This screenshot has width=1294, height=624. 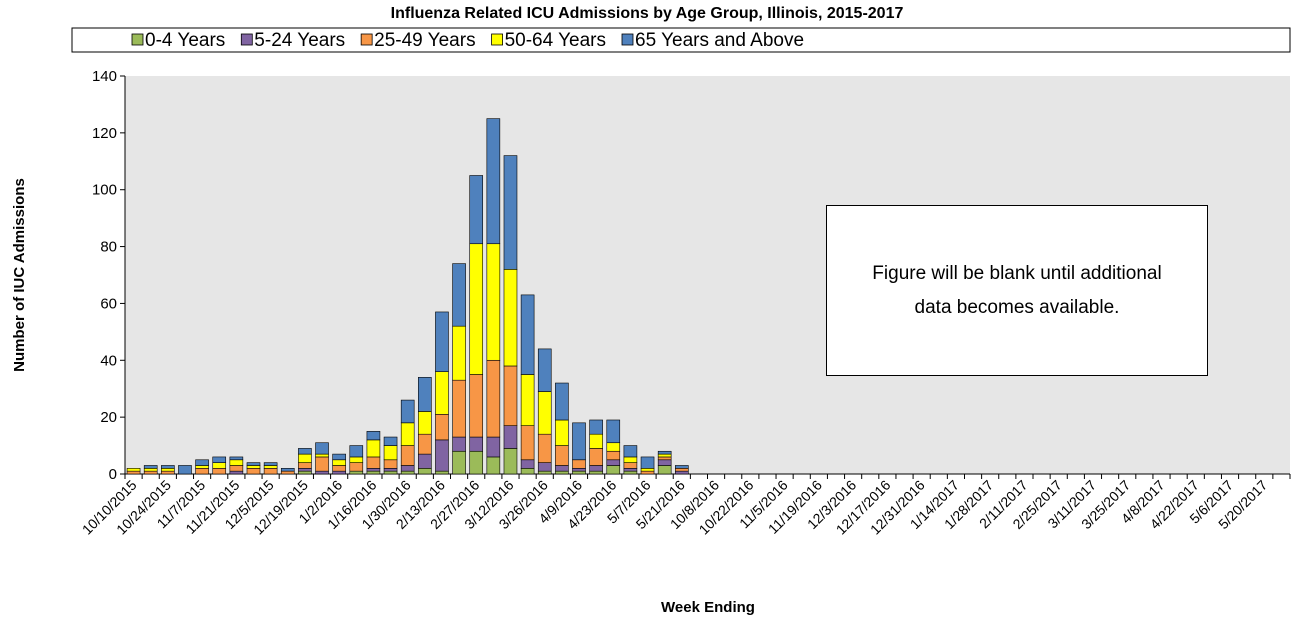 I want to click on y-tick-label: 80, so click(x=108, y=247).